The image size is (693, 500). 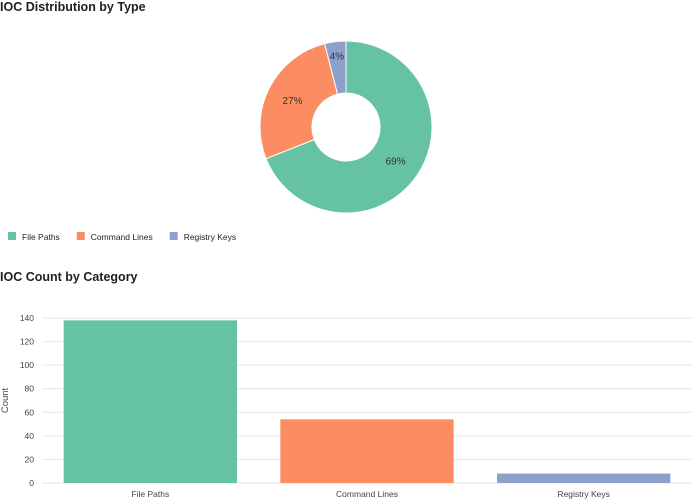 I want to click on y-tick-label-0: 0, so click(x=31, y=483).